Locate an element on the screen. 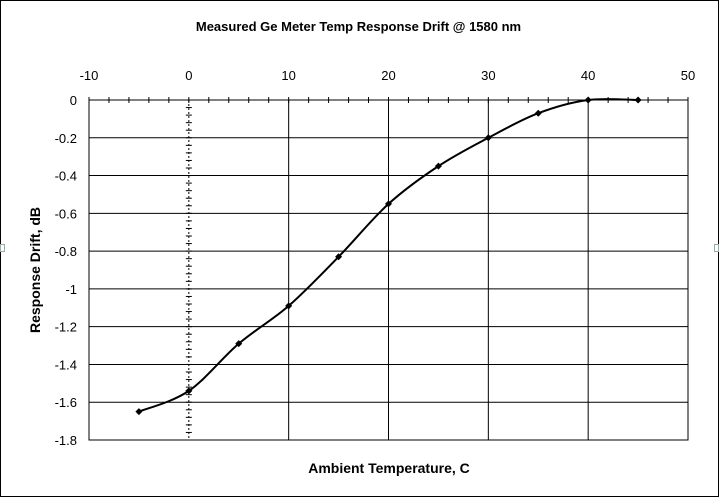 The height and width of the screenshot is (497, 719). x-tick-label: 40 is located at coordinates (588, 75).